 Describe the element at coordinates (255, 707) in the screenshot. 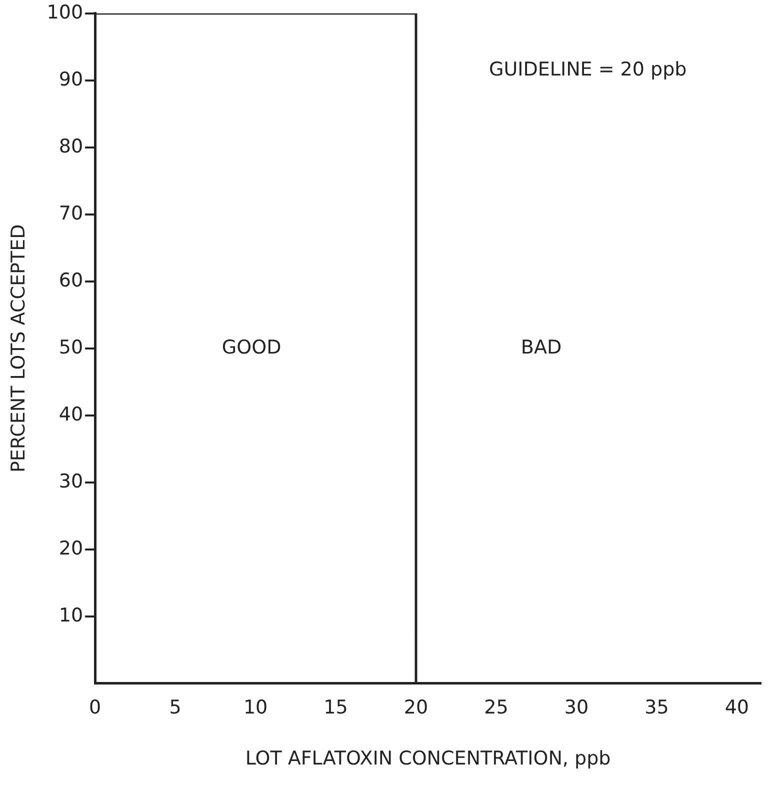

I see `x-tick-label: 10` at that location.